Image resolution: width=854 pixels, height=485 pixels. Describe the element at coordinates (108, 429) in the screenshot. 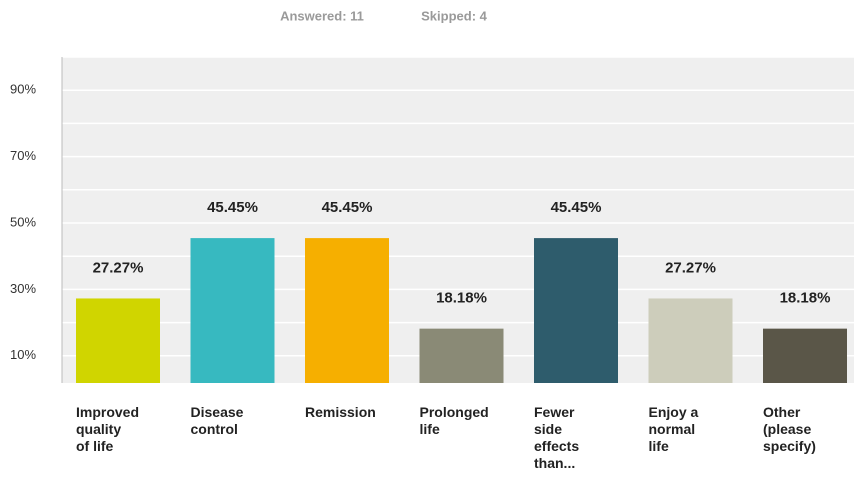

I see `x-tick-label: Improved quality of life` at that location.